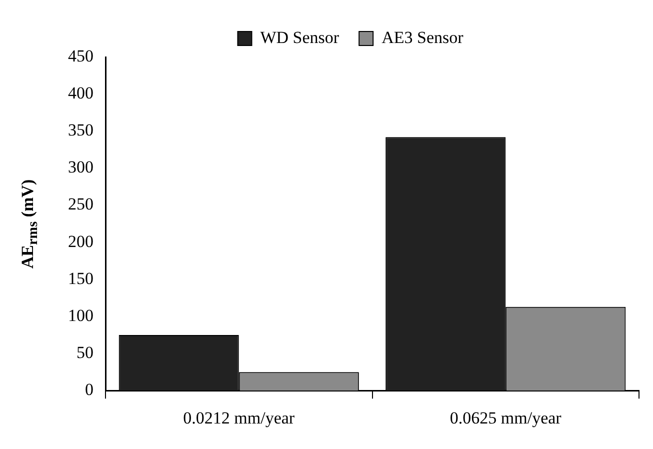 This screenshot has height=449, width=653. What do you see at coordinates (81, 315) in the screenshot?
I see `y-tick-label: 100` at bounding box center [81, 315].